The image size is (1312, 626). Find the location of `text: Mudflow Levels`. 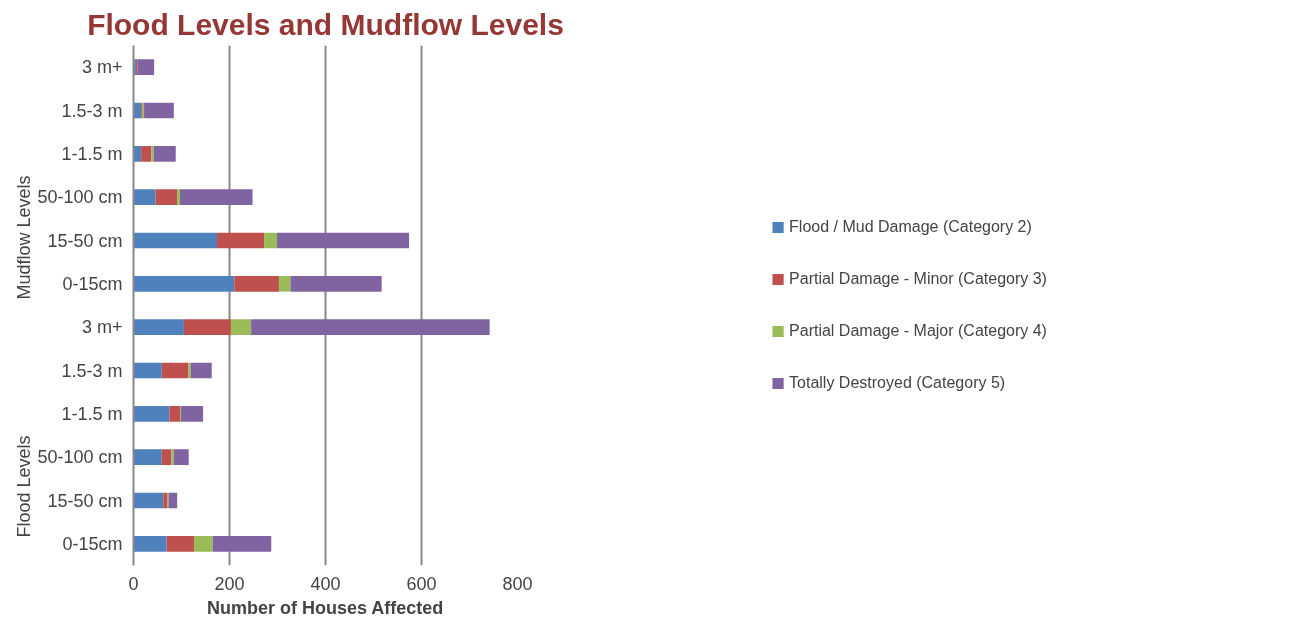

text: Mudflow Levels is located at coordinates (23, 237).